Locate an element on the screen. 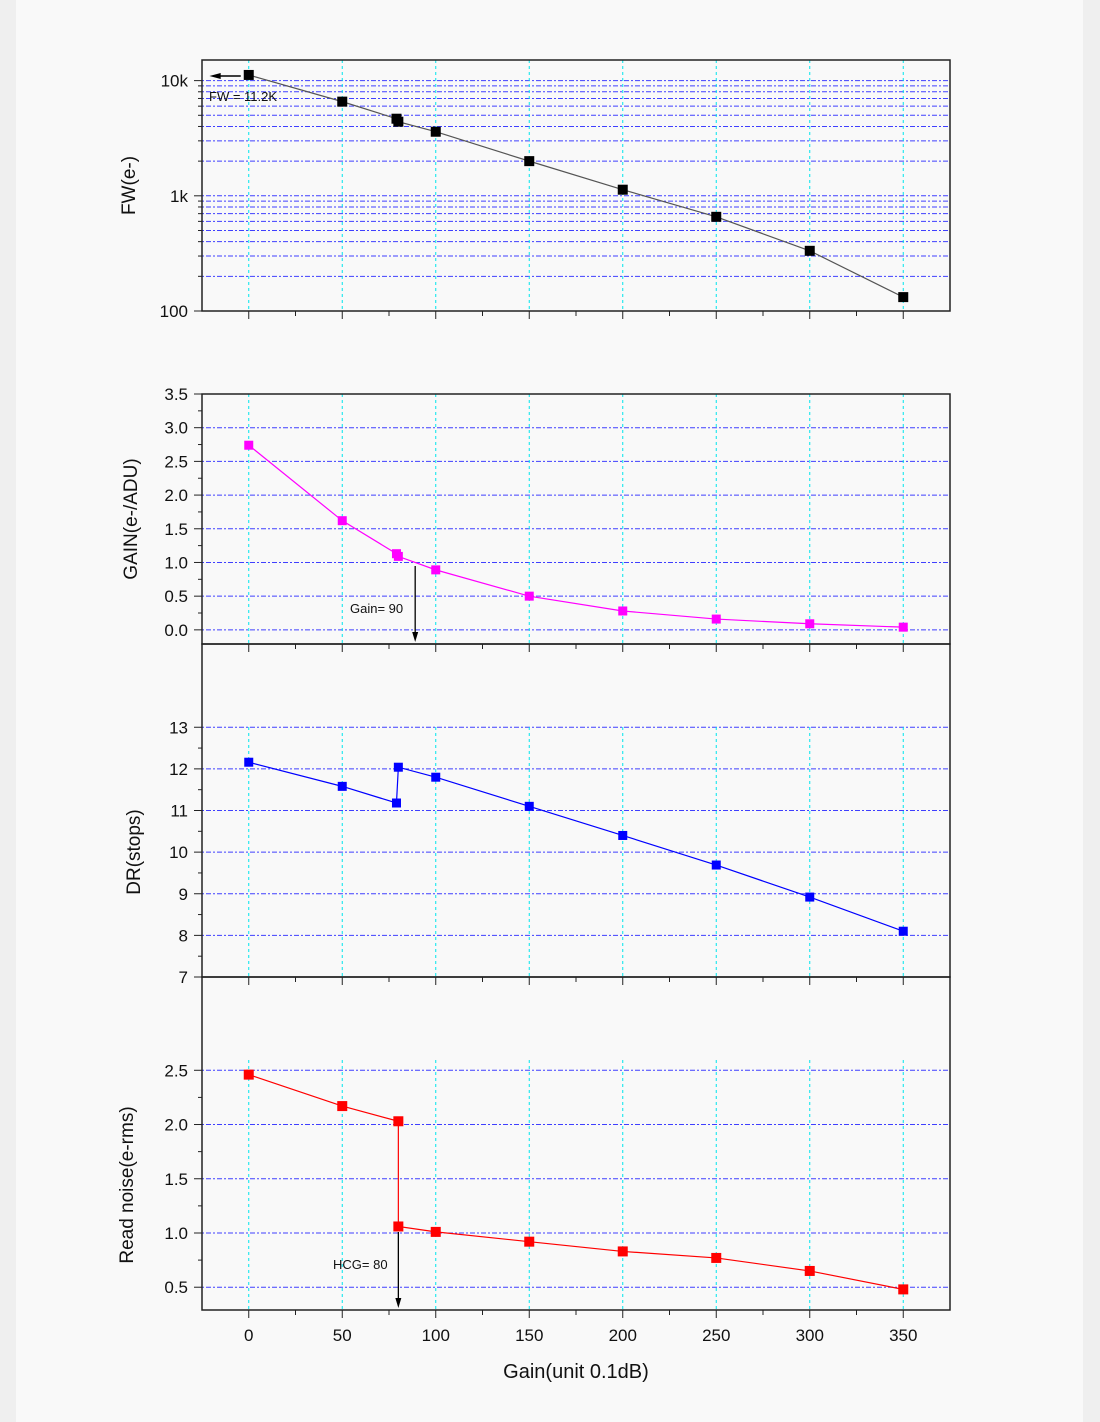  x-axis-label: Gain(unit 0.1dB) is located at coordinates (576, 1372).